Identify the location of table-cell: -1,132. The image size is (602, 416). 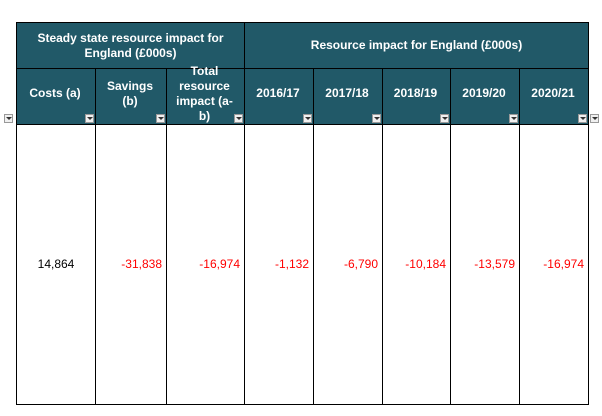
(279, 264).